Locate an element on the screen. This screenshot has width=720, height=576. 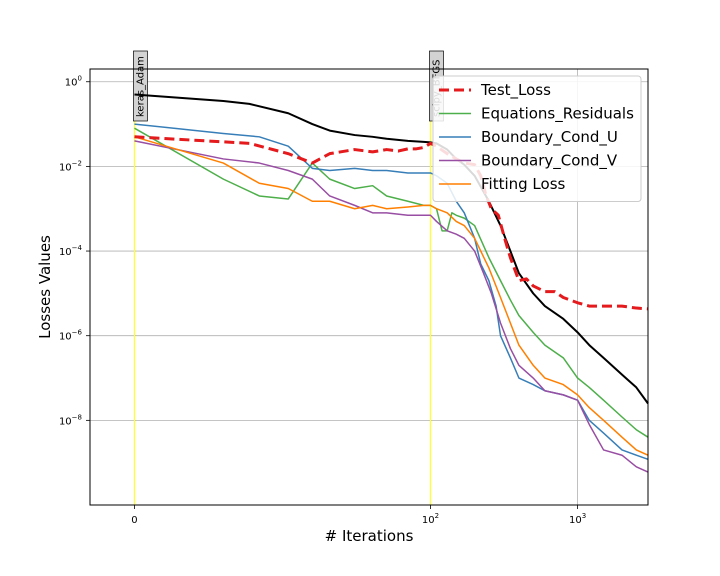
y-tick-label: 10⁻⁶ is located at coordinates (71, 336).